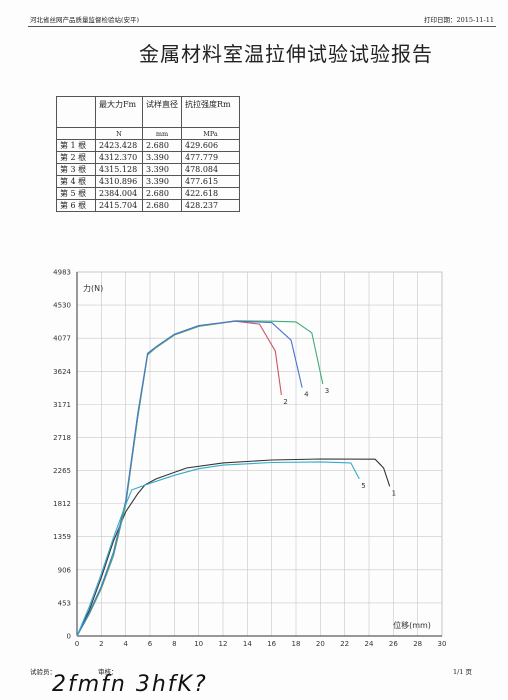 The image size is (508, 700). I want to click on table-row: 第 5 根 2384.004 2.680 422.618, so click(148, 193).